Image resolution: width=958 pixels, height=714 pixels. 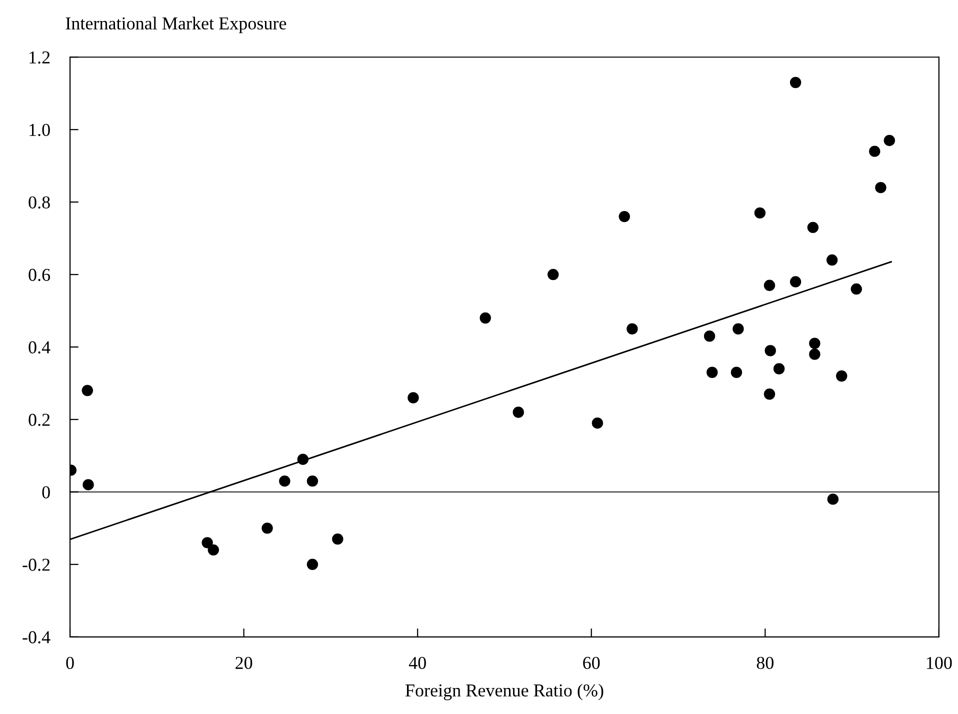 What do you see at coordinates (39, 275) in the screenshot?
I see `y-tick-label: 0.6` at bounding box center [39, 275].